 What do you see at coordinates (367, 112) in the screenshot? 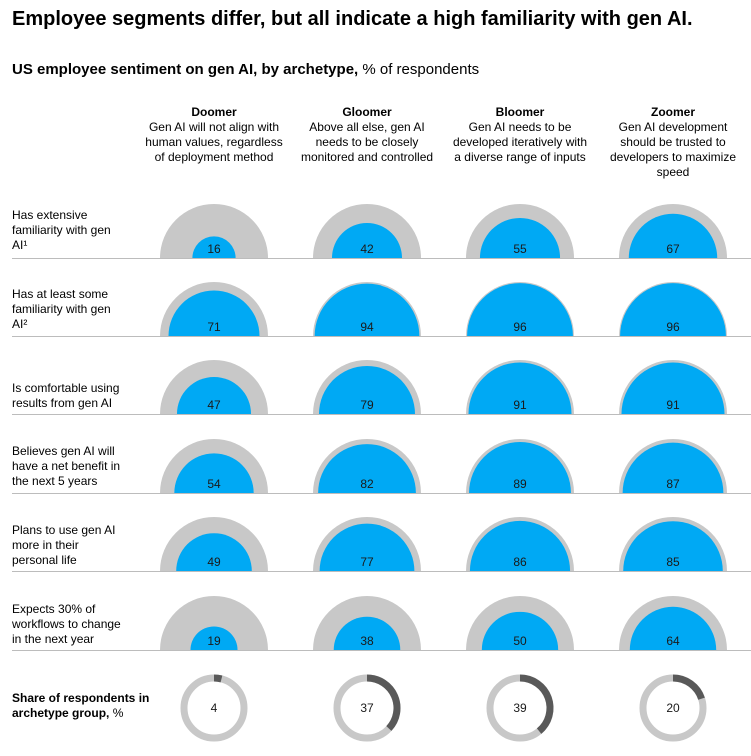
I see `archetype-name: Gloomer` at bounding box center [367, 112].